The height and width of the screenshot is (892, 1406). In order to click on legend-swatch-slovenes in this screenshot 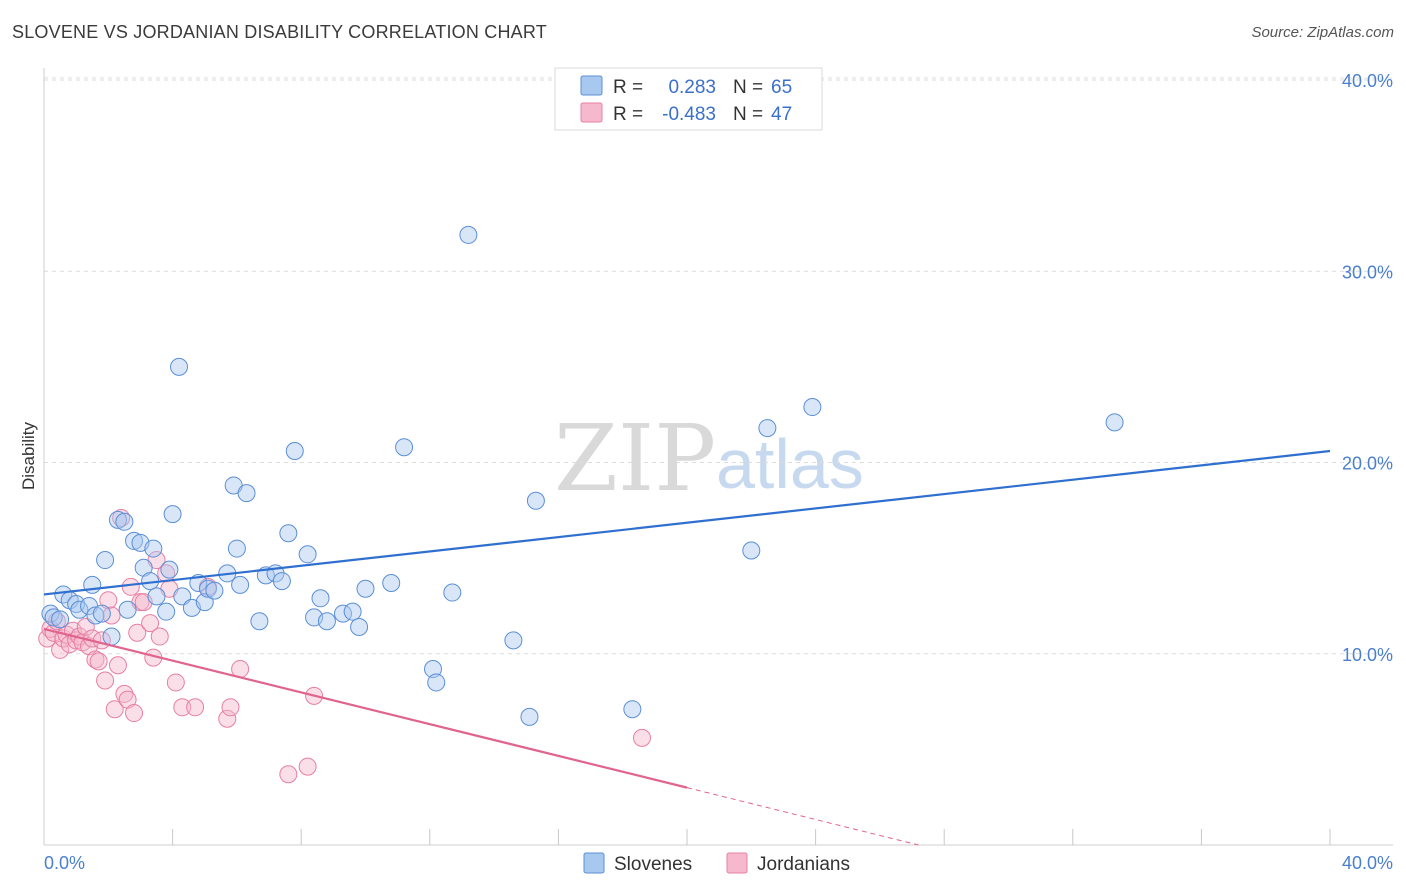, I will do `click(591, 85)`.